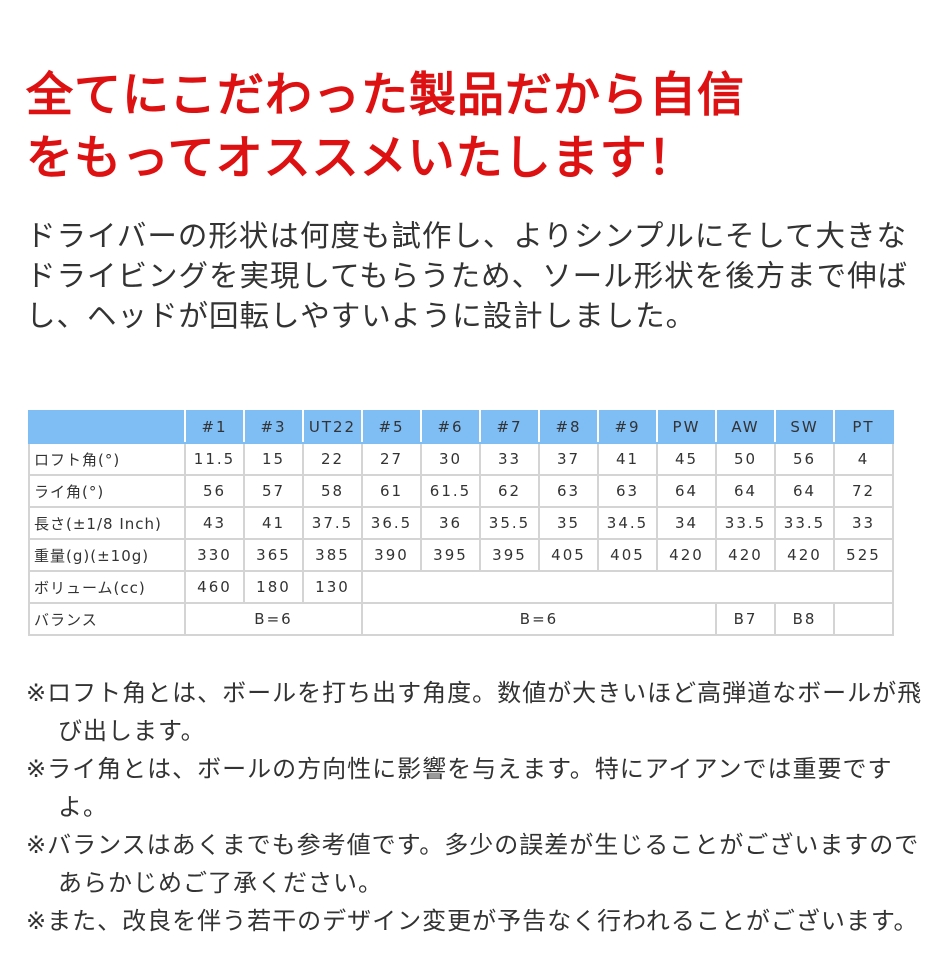 The width and height of the screenshot is (939, 980). What do you see at coordinates (804, 619) in the screenshot?
I see `table-cell: B8` at bounding box center [804, 619].